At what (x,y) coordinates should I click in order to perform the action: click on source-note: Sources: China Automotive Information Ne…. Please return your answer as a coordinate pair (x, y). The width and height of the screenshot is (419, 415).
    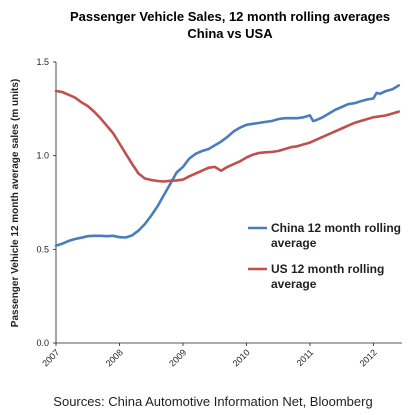
    Looking at the image, I should click on (212, 401).